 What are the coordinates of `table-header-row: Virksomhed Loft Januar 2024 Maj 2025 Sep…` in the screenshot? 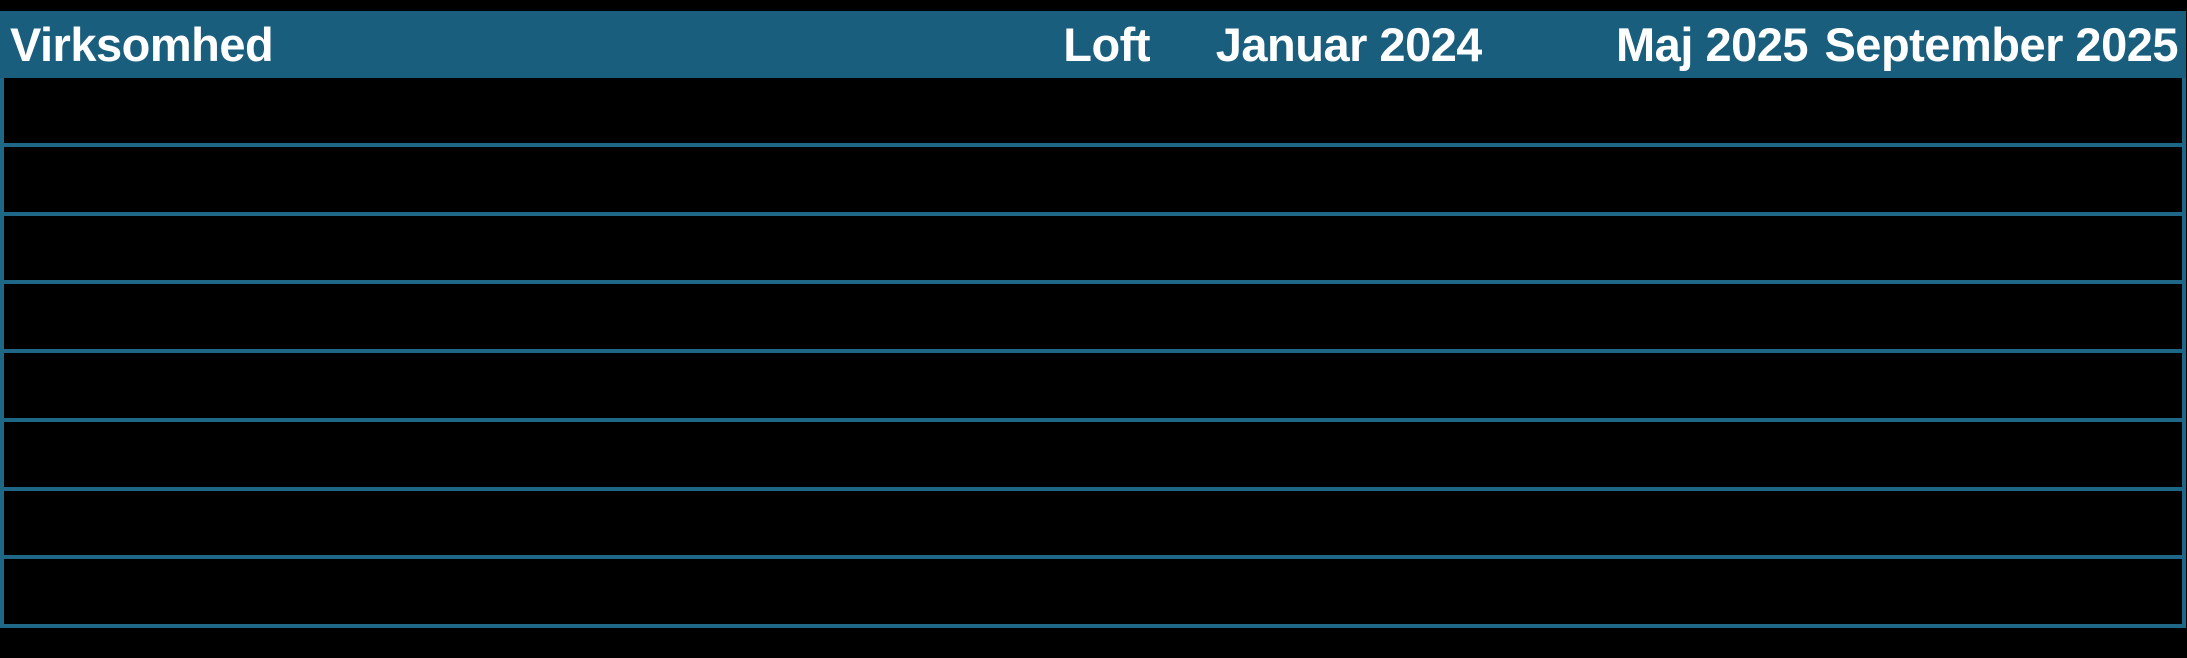 It's located at (1093, 44).